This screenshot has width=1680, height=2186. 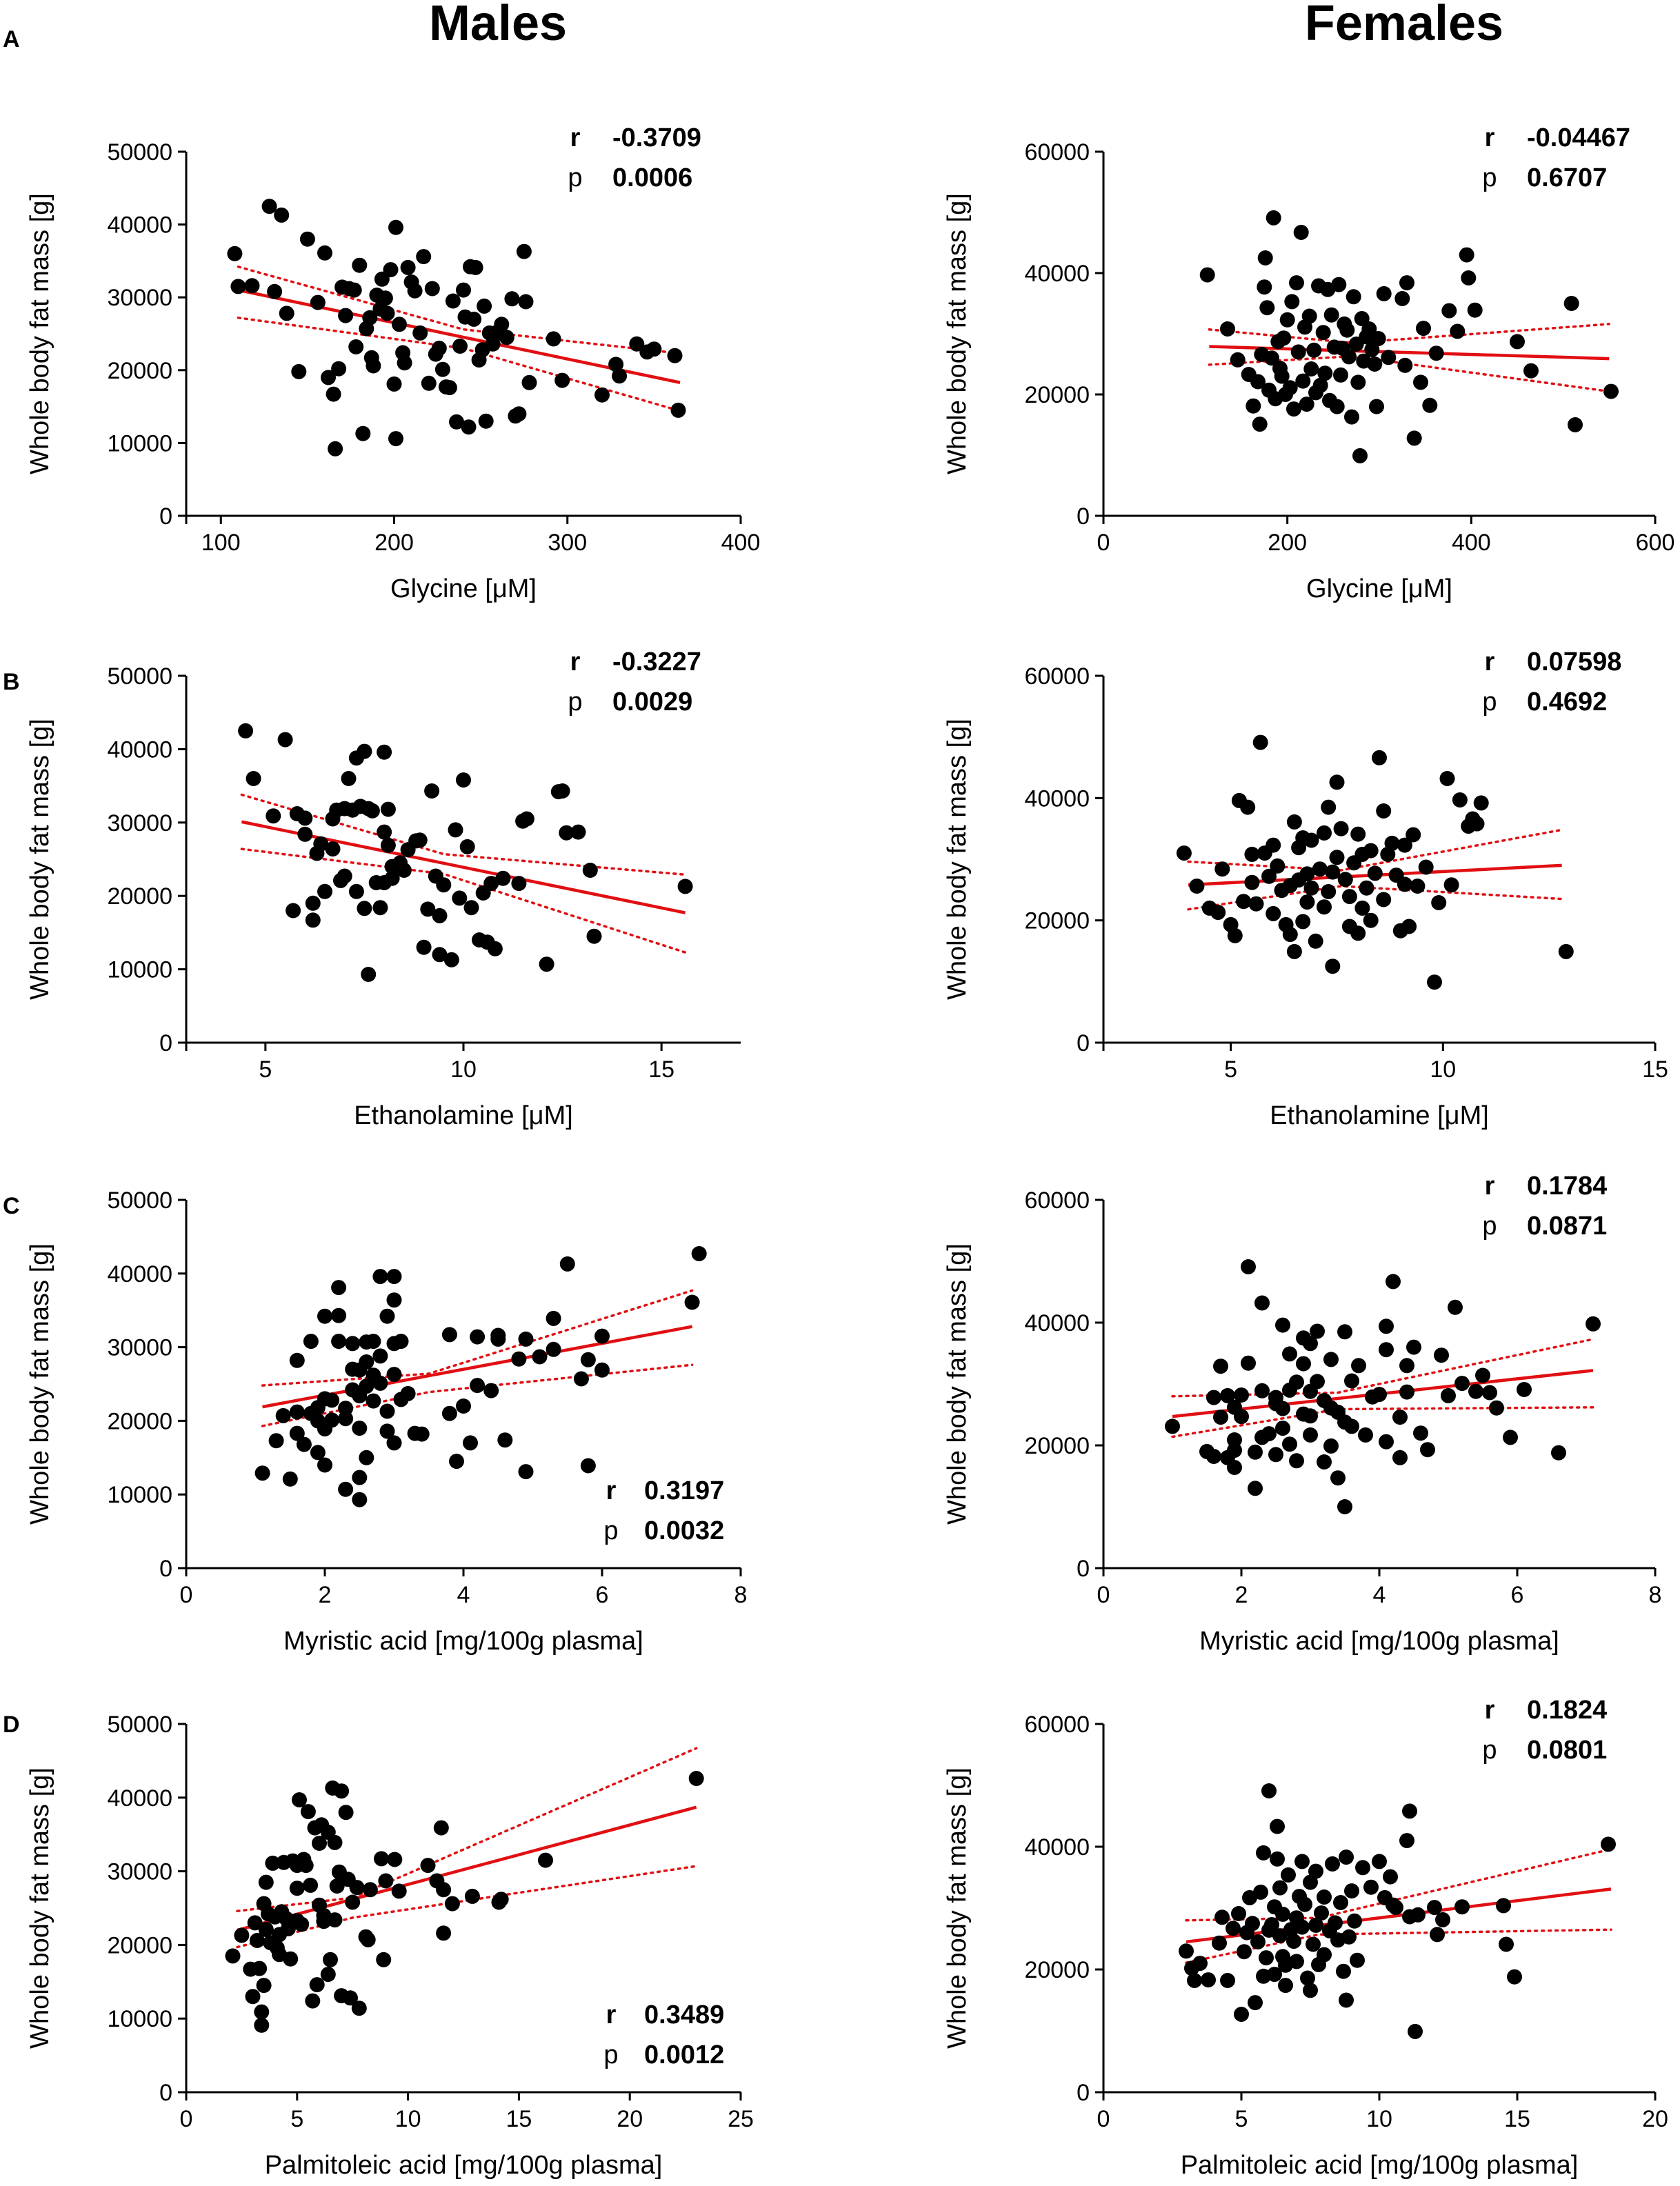 What do you see at coordinates (1567, 1710) in the screenshot?
I see `r-value: 0.1824` at bounding box center [1567, 1710].